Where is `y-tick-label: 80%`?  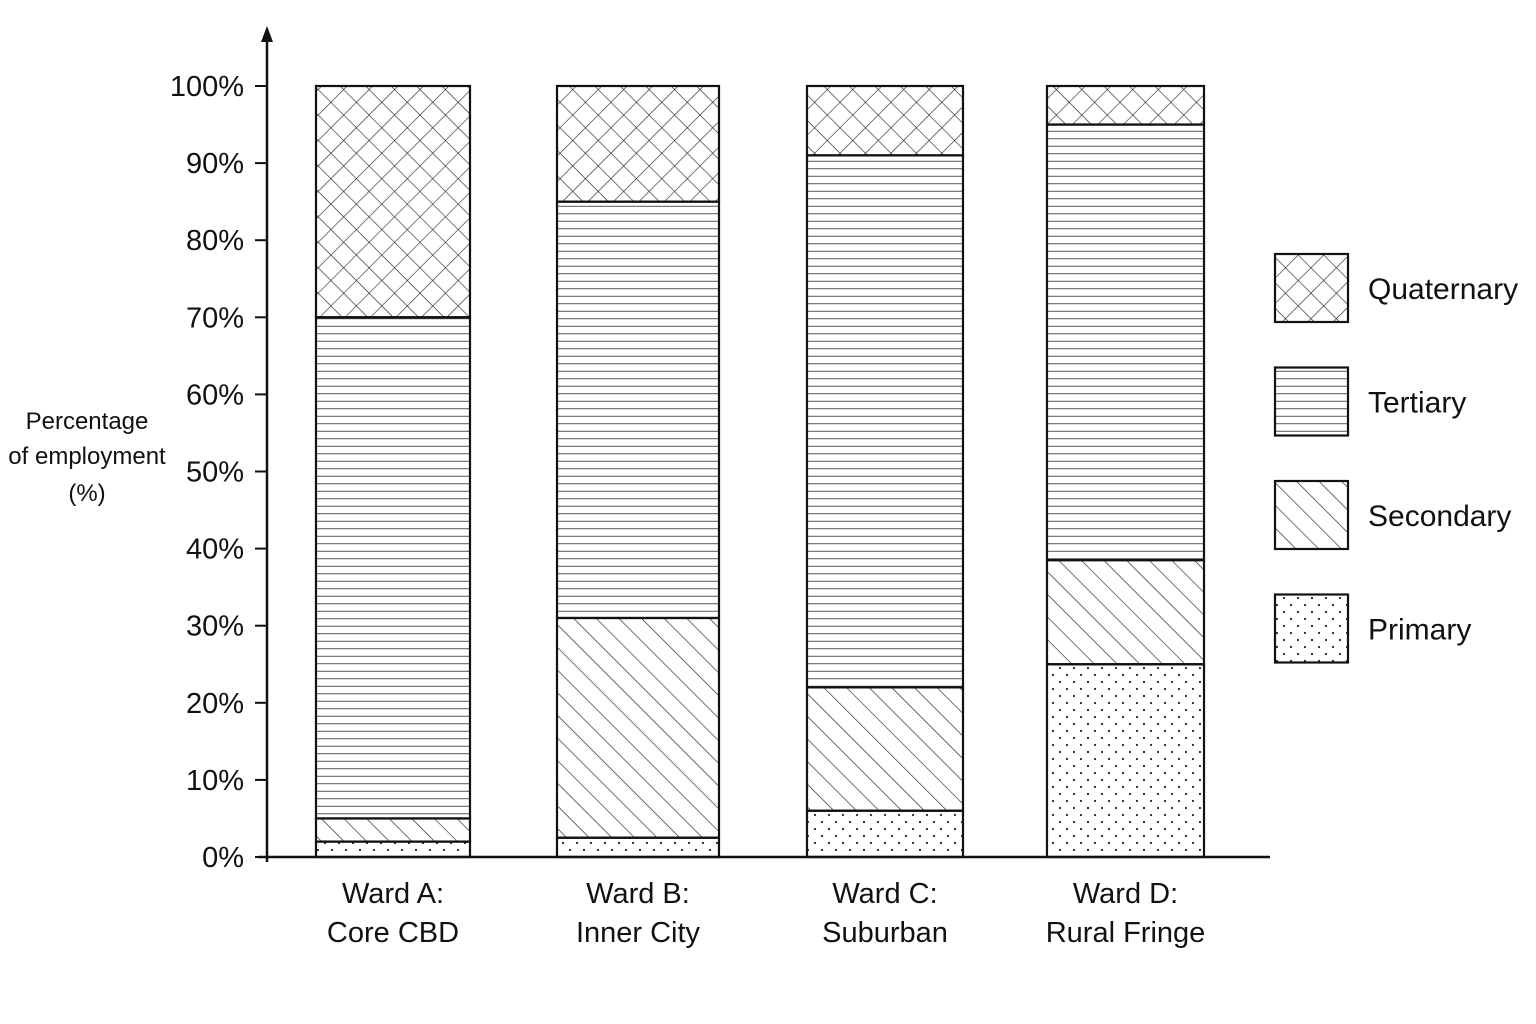
y-tick-label: 80% is located at coordinates (215, 241).